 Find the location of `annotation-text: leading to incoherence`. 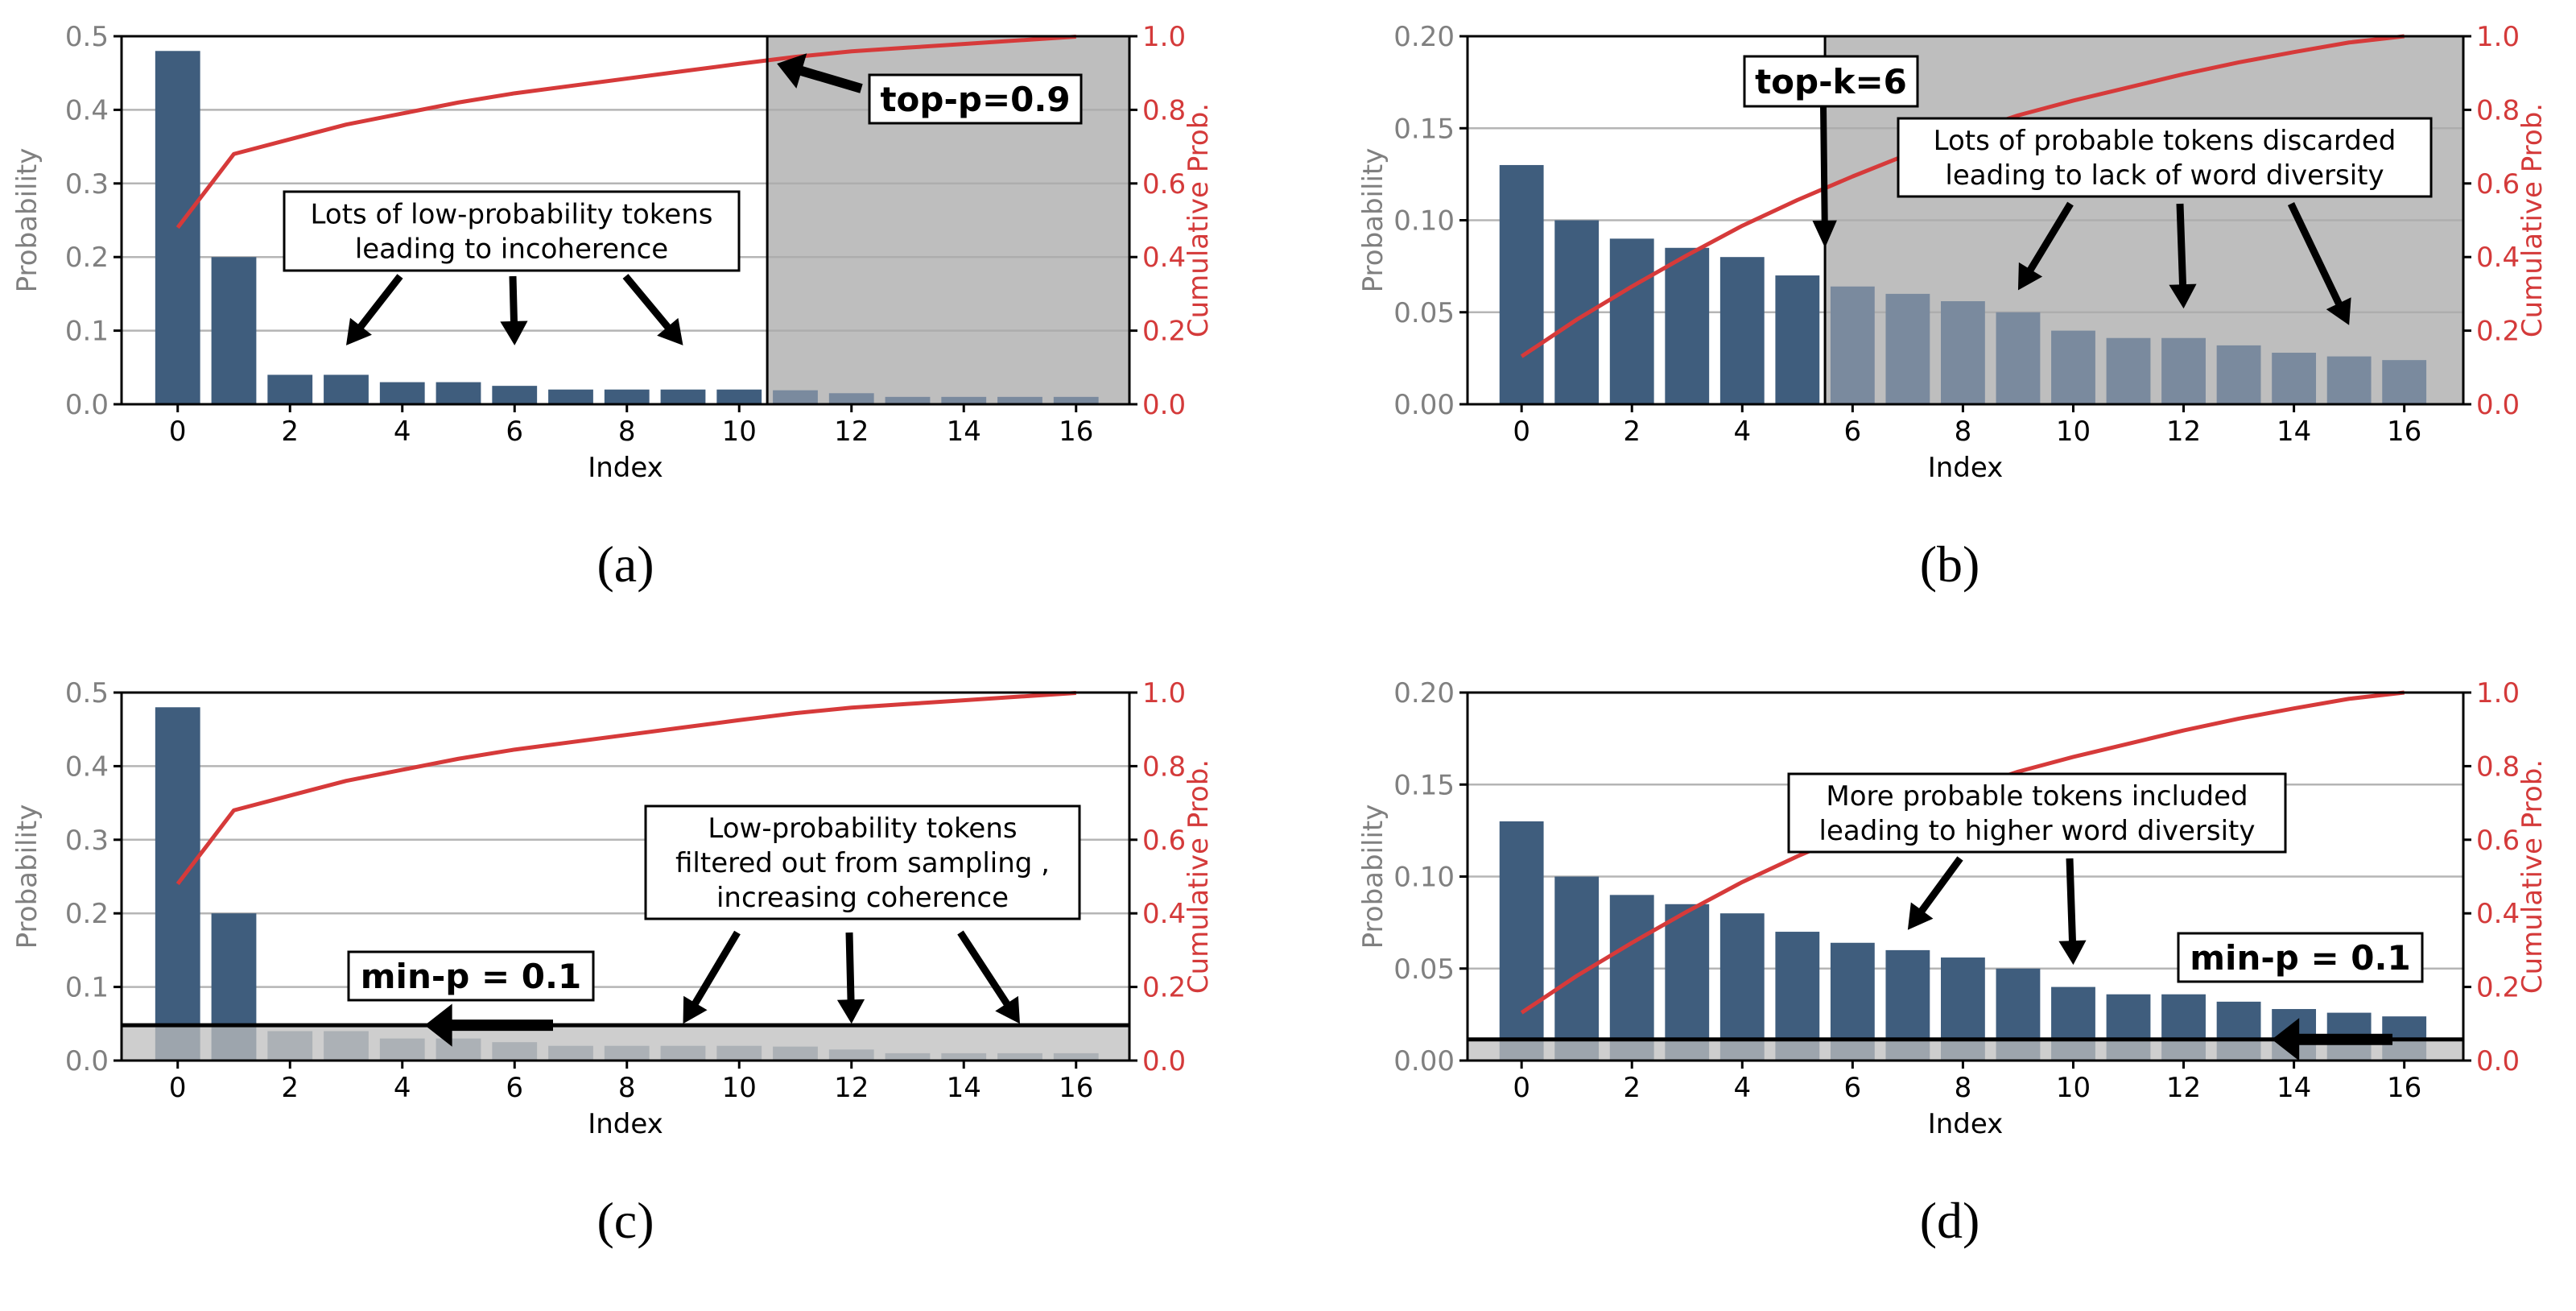

annotation-text: leading to incoherence is located at coordinates (511, 250).